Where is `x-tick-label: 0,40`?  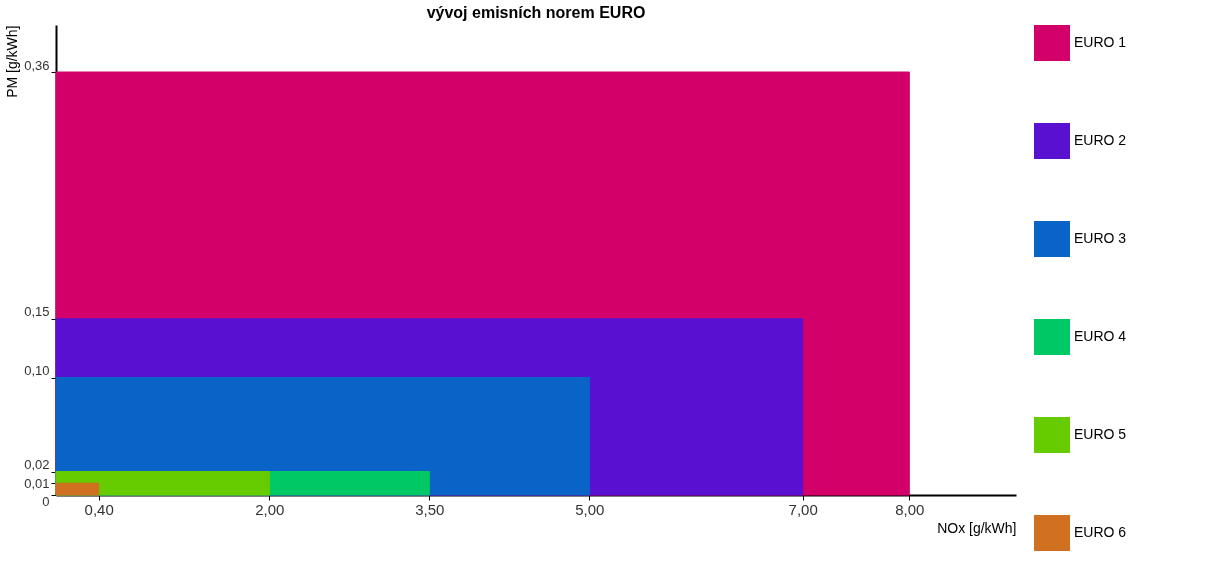 x-tick-label: 0,40 is located at coordinates (99, 509).